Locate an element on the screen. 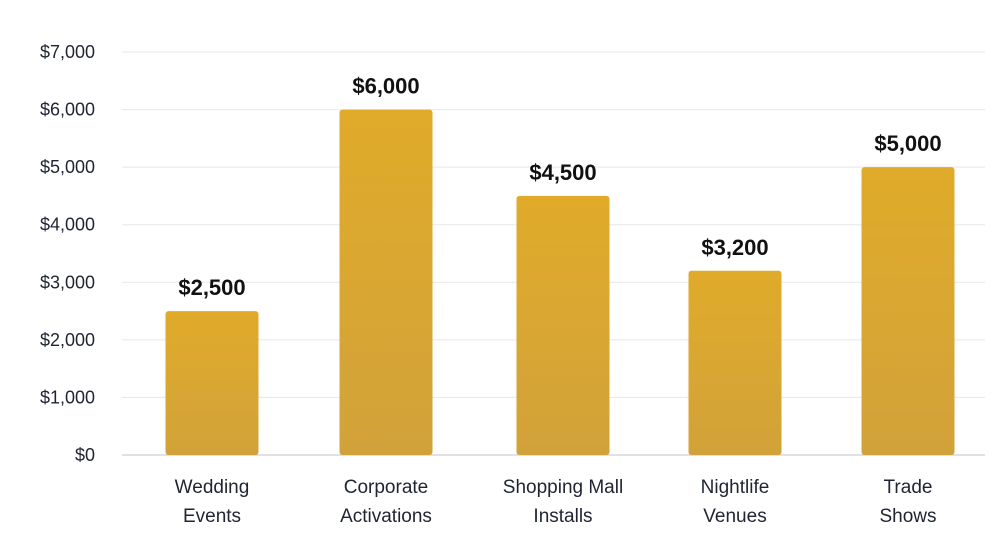 Image resolution: width=1000 pixels, height=547 pixels. y-tick-label: $7,000 is located at coordinates (67, 52).